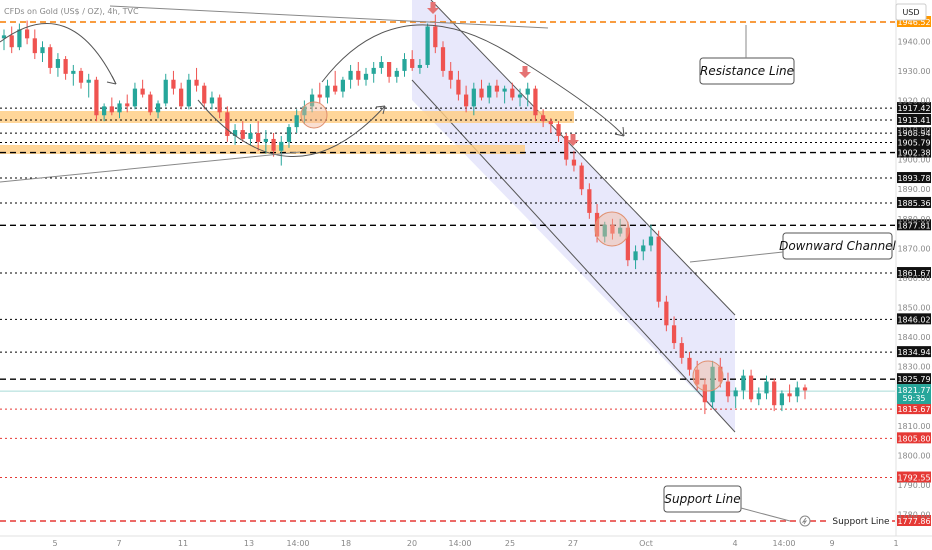  Describe the element at coordinates (914, 119) in the screenshot. I see `level-price-tag: 1913.41` at that location.